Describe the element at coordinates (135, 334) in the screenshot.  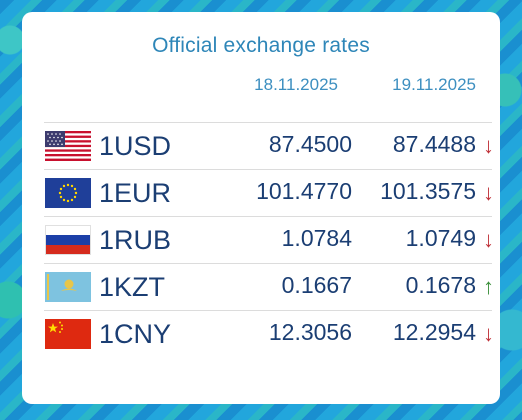
I see `currency-code: 1CNY` at that location.